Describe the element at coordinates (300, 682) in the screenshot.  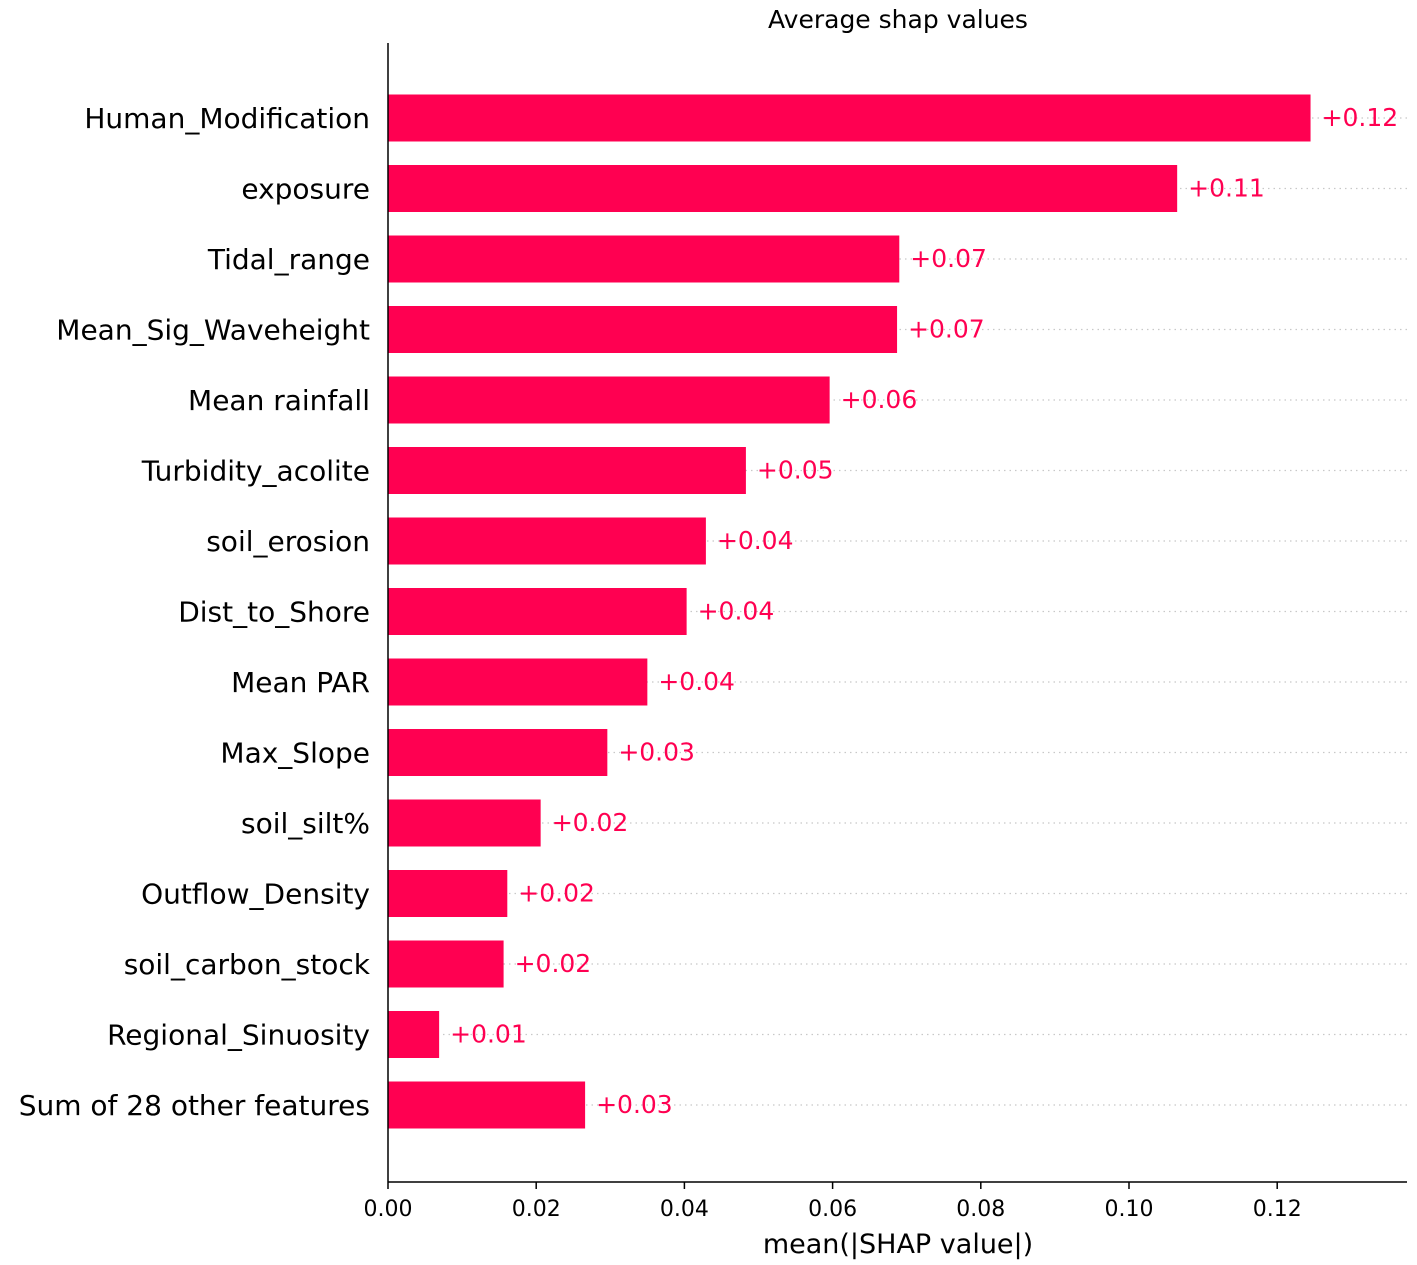
I see `category-label: Mean PAR` at that location.